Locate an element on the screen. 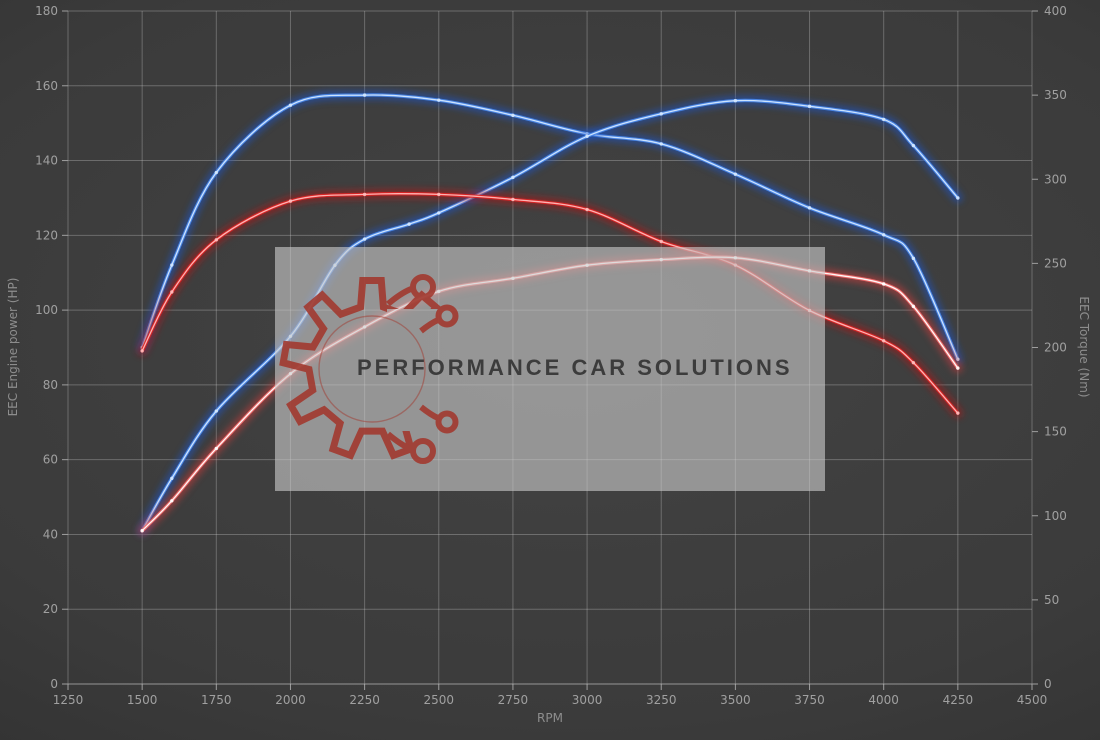 The height and width of the screenshot is (740, 1100). right-tick-label: 100 is located at coordinates (1055, 516).